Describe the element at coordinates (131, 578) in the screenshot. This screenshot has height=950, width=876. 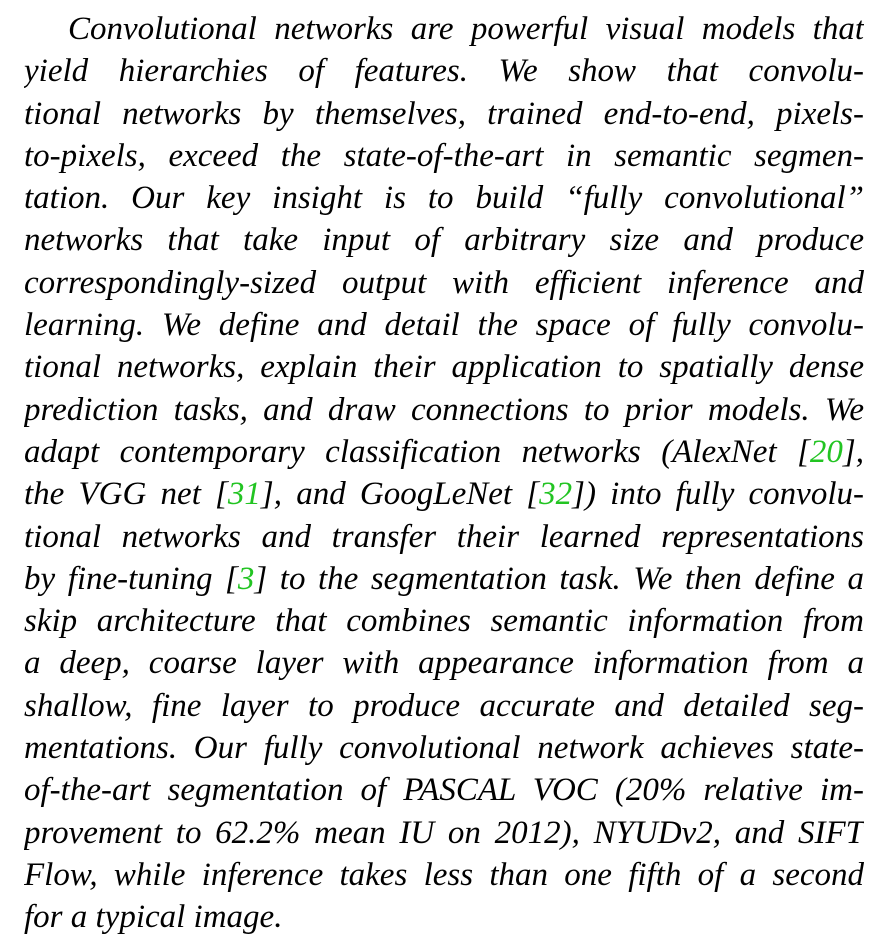
I see `text-fragment: by fine-tuning [` at that location.